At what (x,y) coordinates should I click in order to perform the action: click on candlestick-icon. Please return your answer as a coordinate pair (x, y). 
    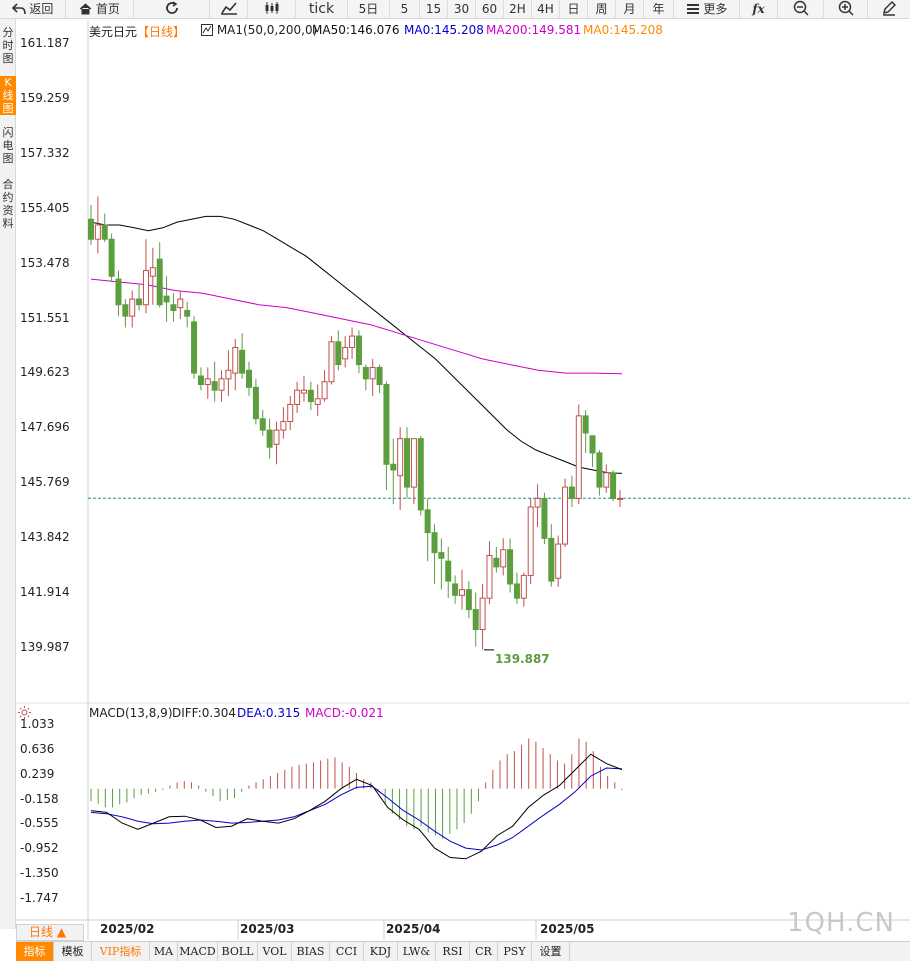
    Looking at the image, I should click on (271, 8).